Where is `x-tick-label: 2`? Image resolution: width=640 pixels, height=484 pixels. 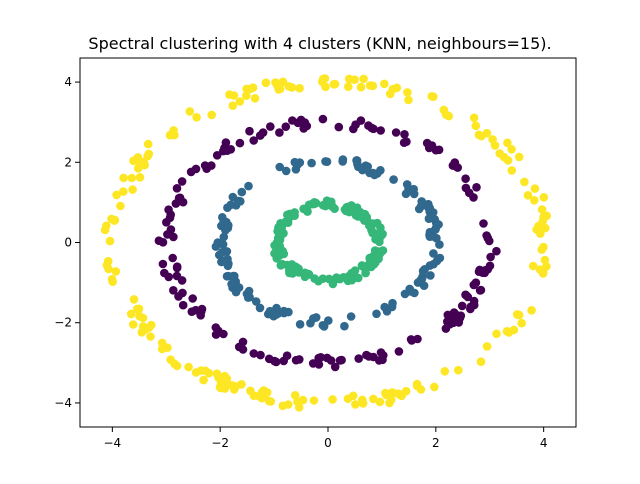 x-tick-label: 2 is located at coordinates (436, 443).